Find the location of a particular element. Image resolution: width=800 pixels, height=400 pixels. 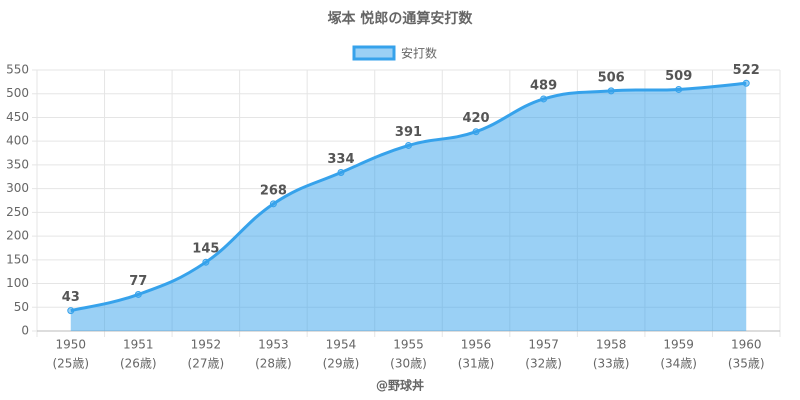

y-tick-label: 50 is located at coordinates (21, 307).